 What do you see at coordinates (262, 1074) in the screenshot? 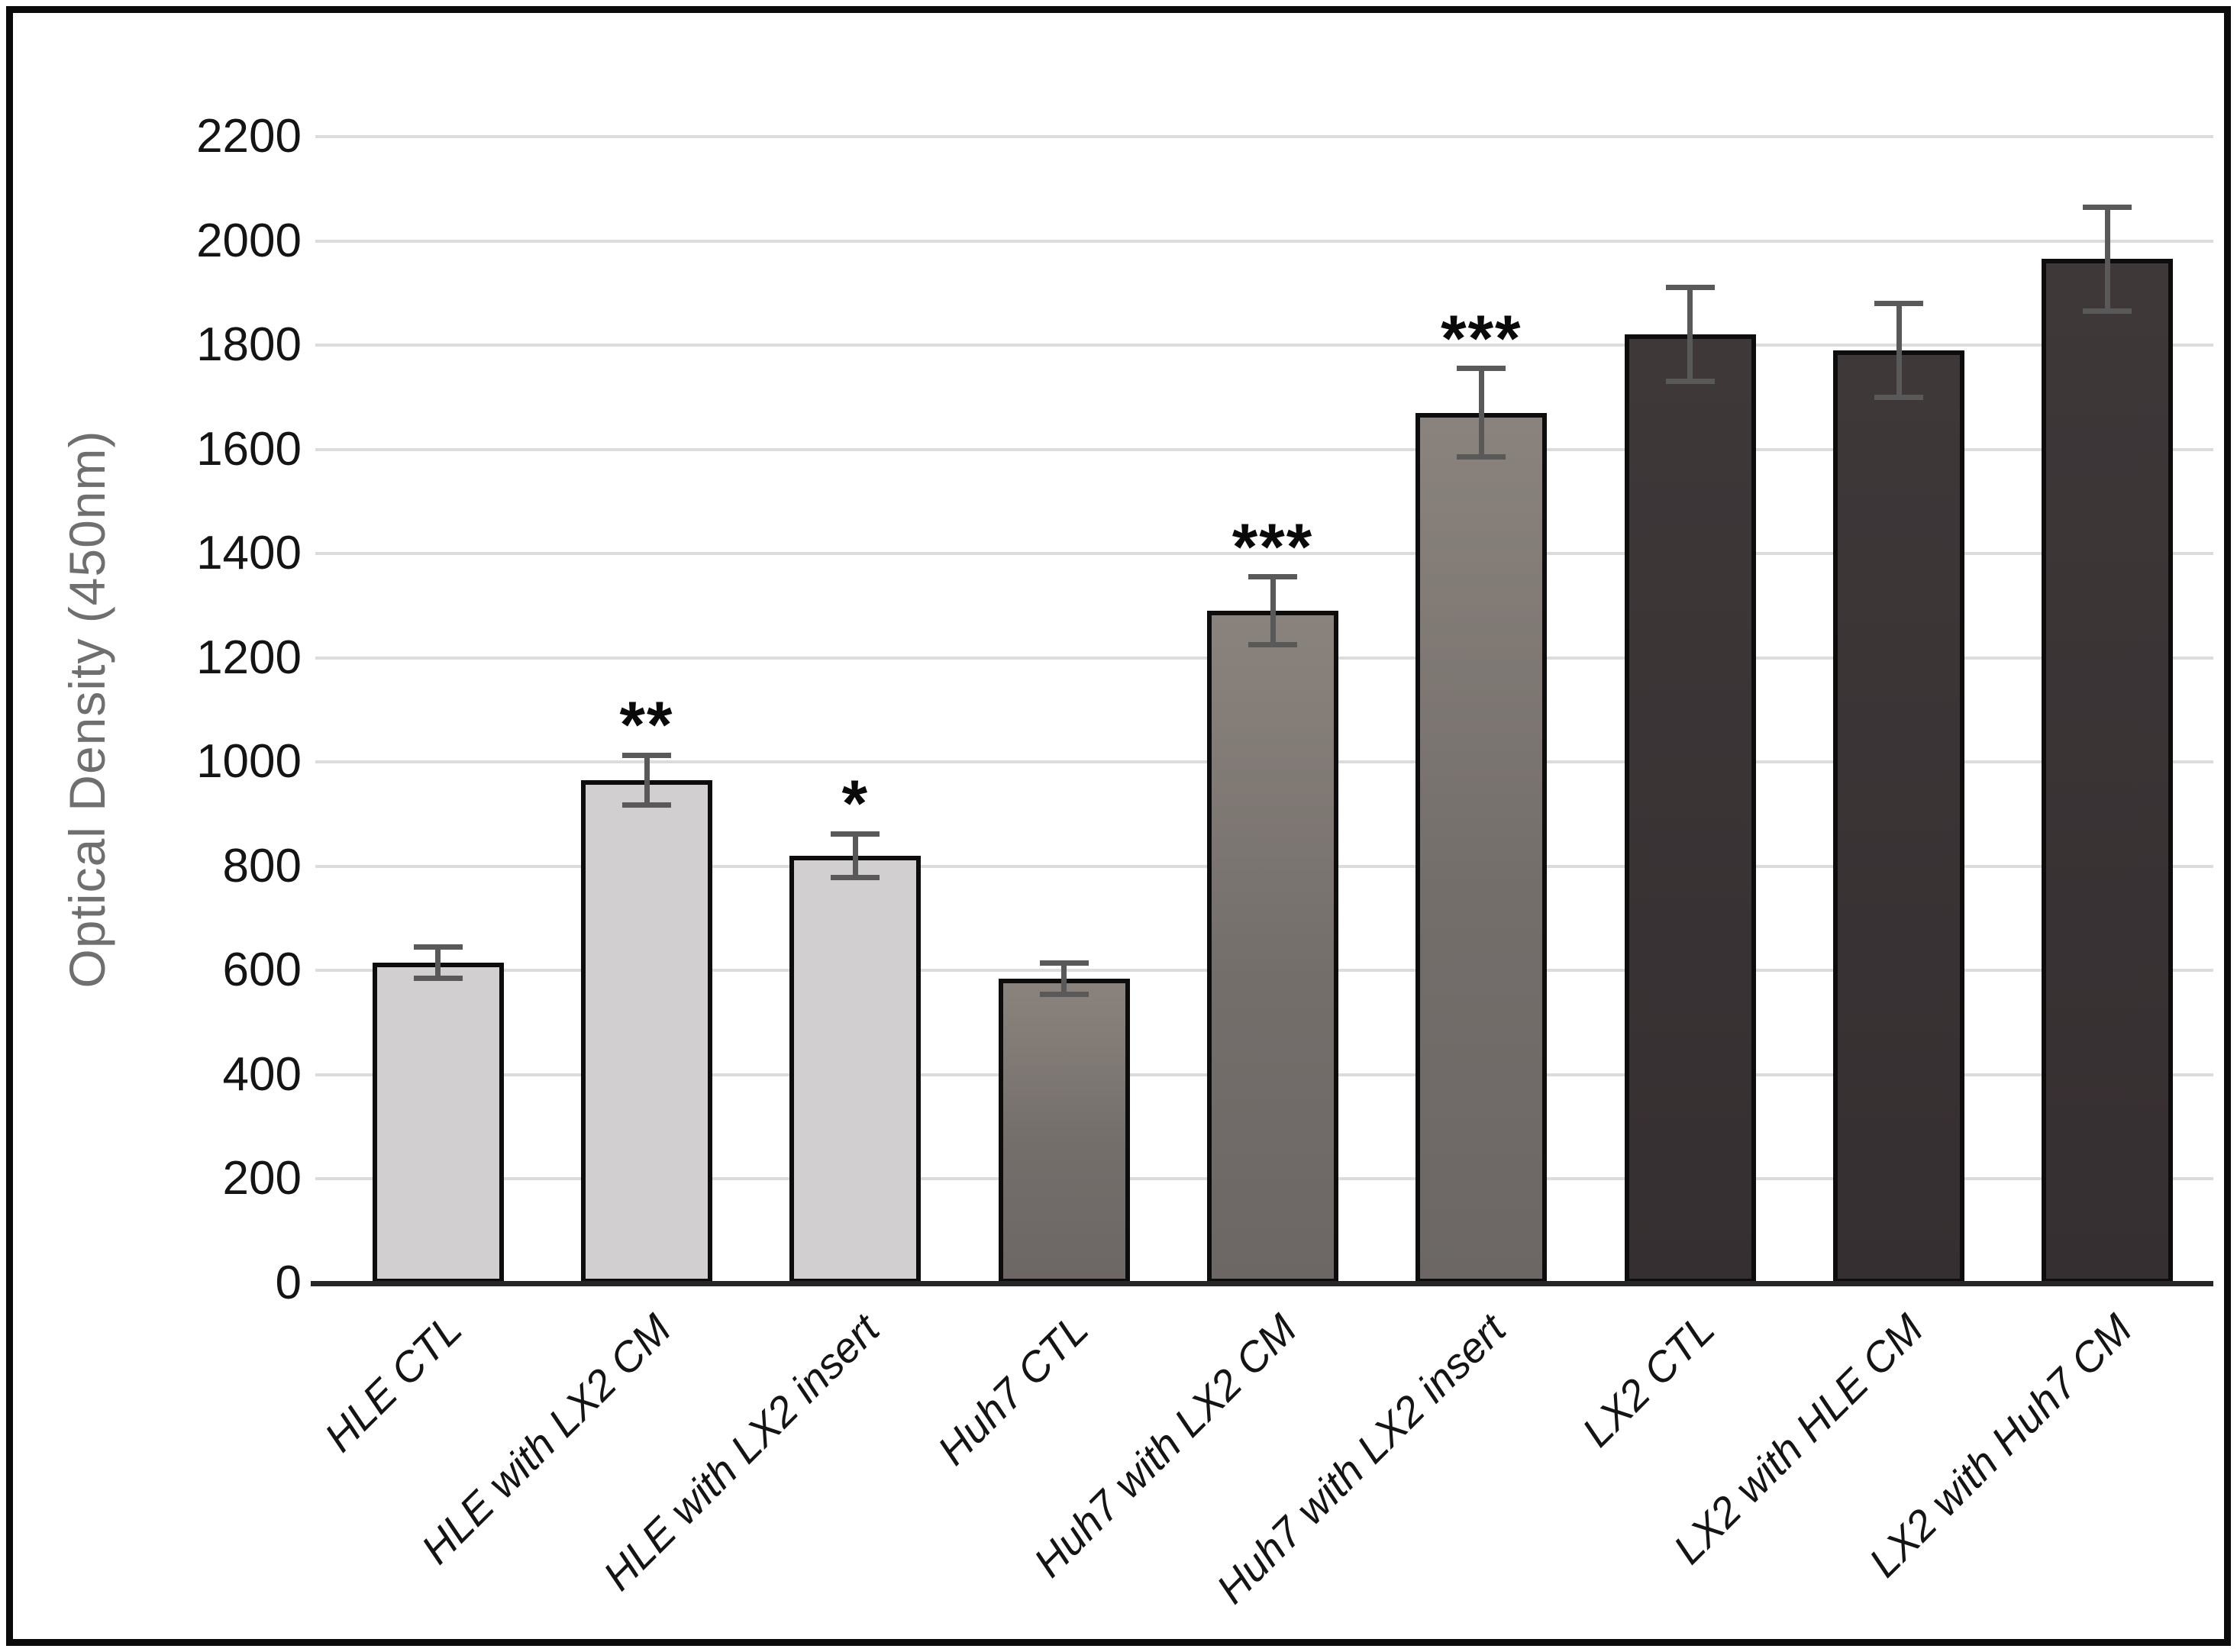
I see `y-tick-label-400: 400` at bounding box center [262, 1074].